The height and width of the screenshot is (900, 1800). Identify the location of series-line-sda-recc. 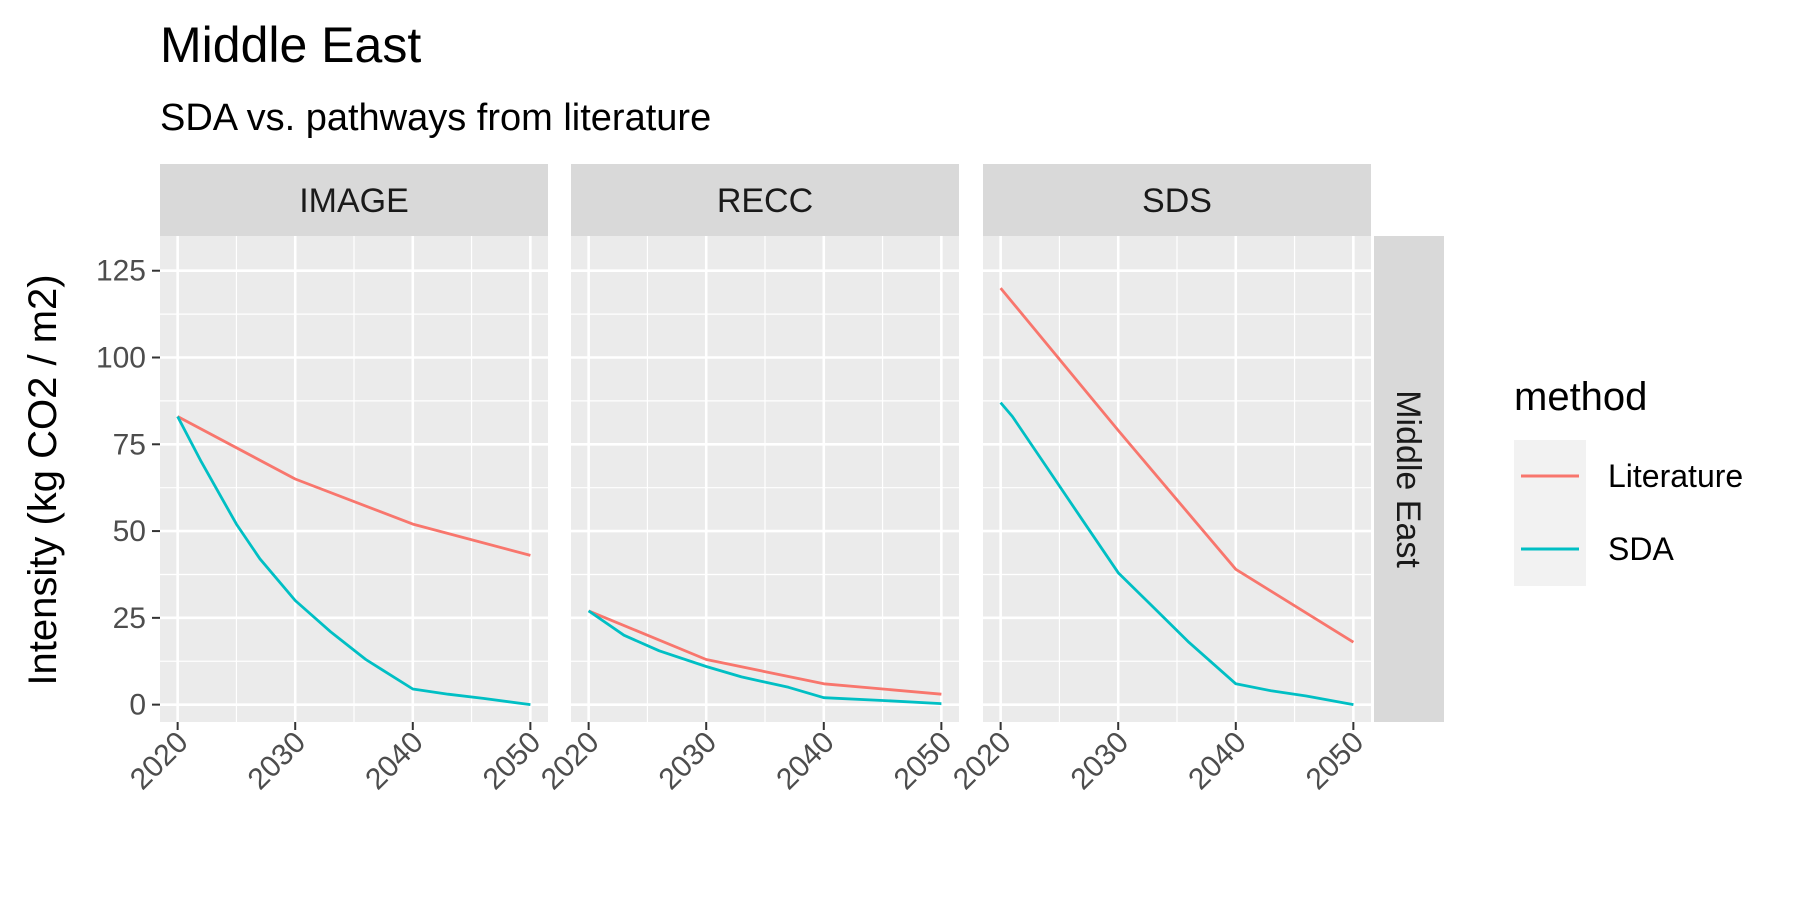
(764, 657).